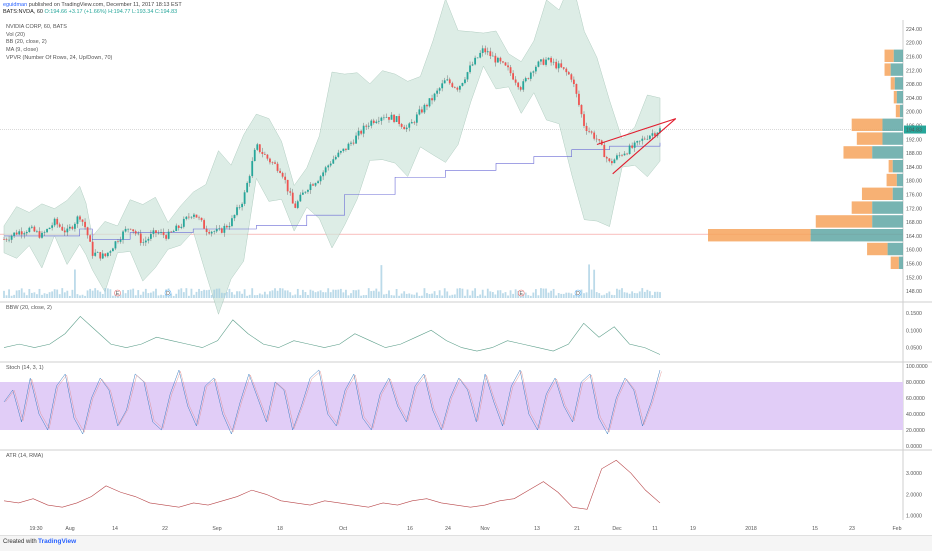 This screenshot has width=932, height=551. What do you see at coordinates (521, 293) in the screenshot?
I see `event-marker` at bounding box center [521, 293].